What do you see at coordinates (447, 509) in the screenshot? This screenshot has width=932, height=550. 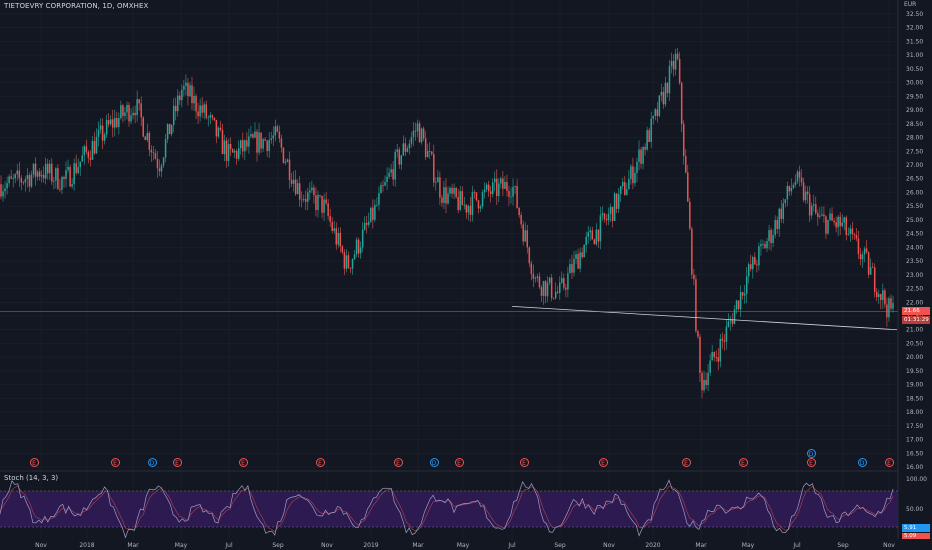 I see `stoch-k-line` at bounding box center [447, 509].